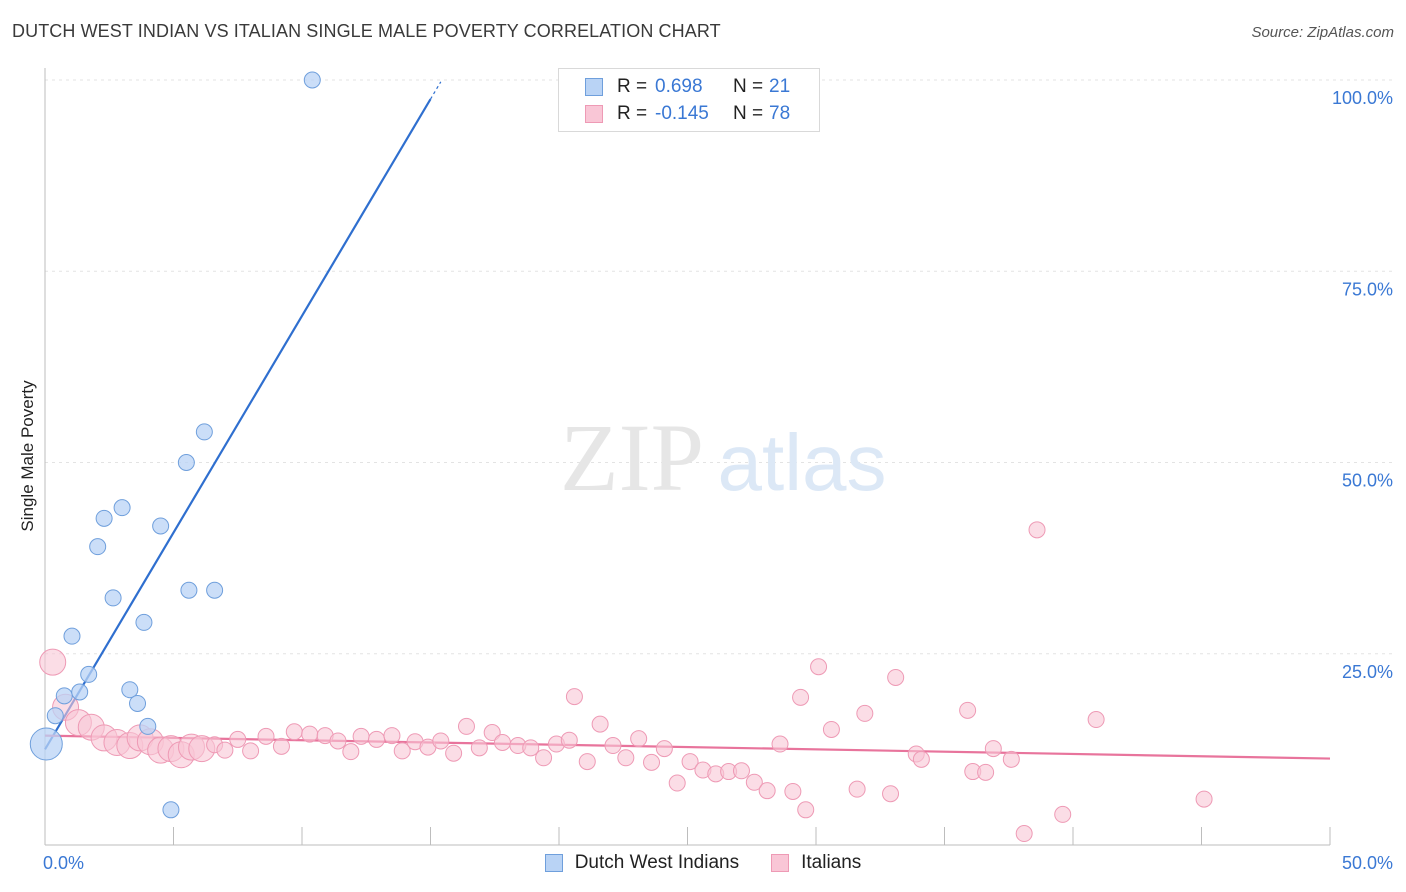  Describe the element at coordinates (780, 113) in the screenshot. I see `legend-n-value-italian: 78` at that location.